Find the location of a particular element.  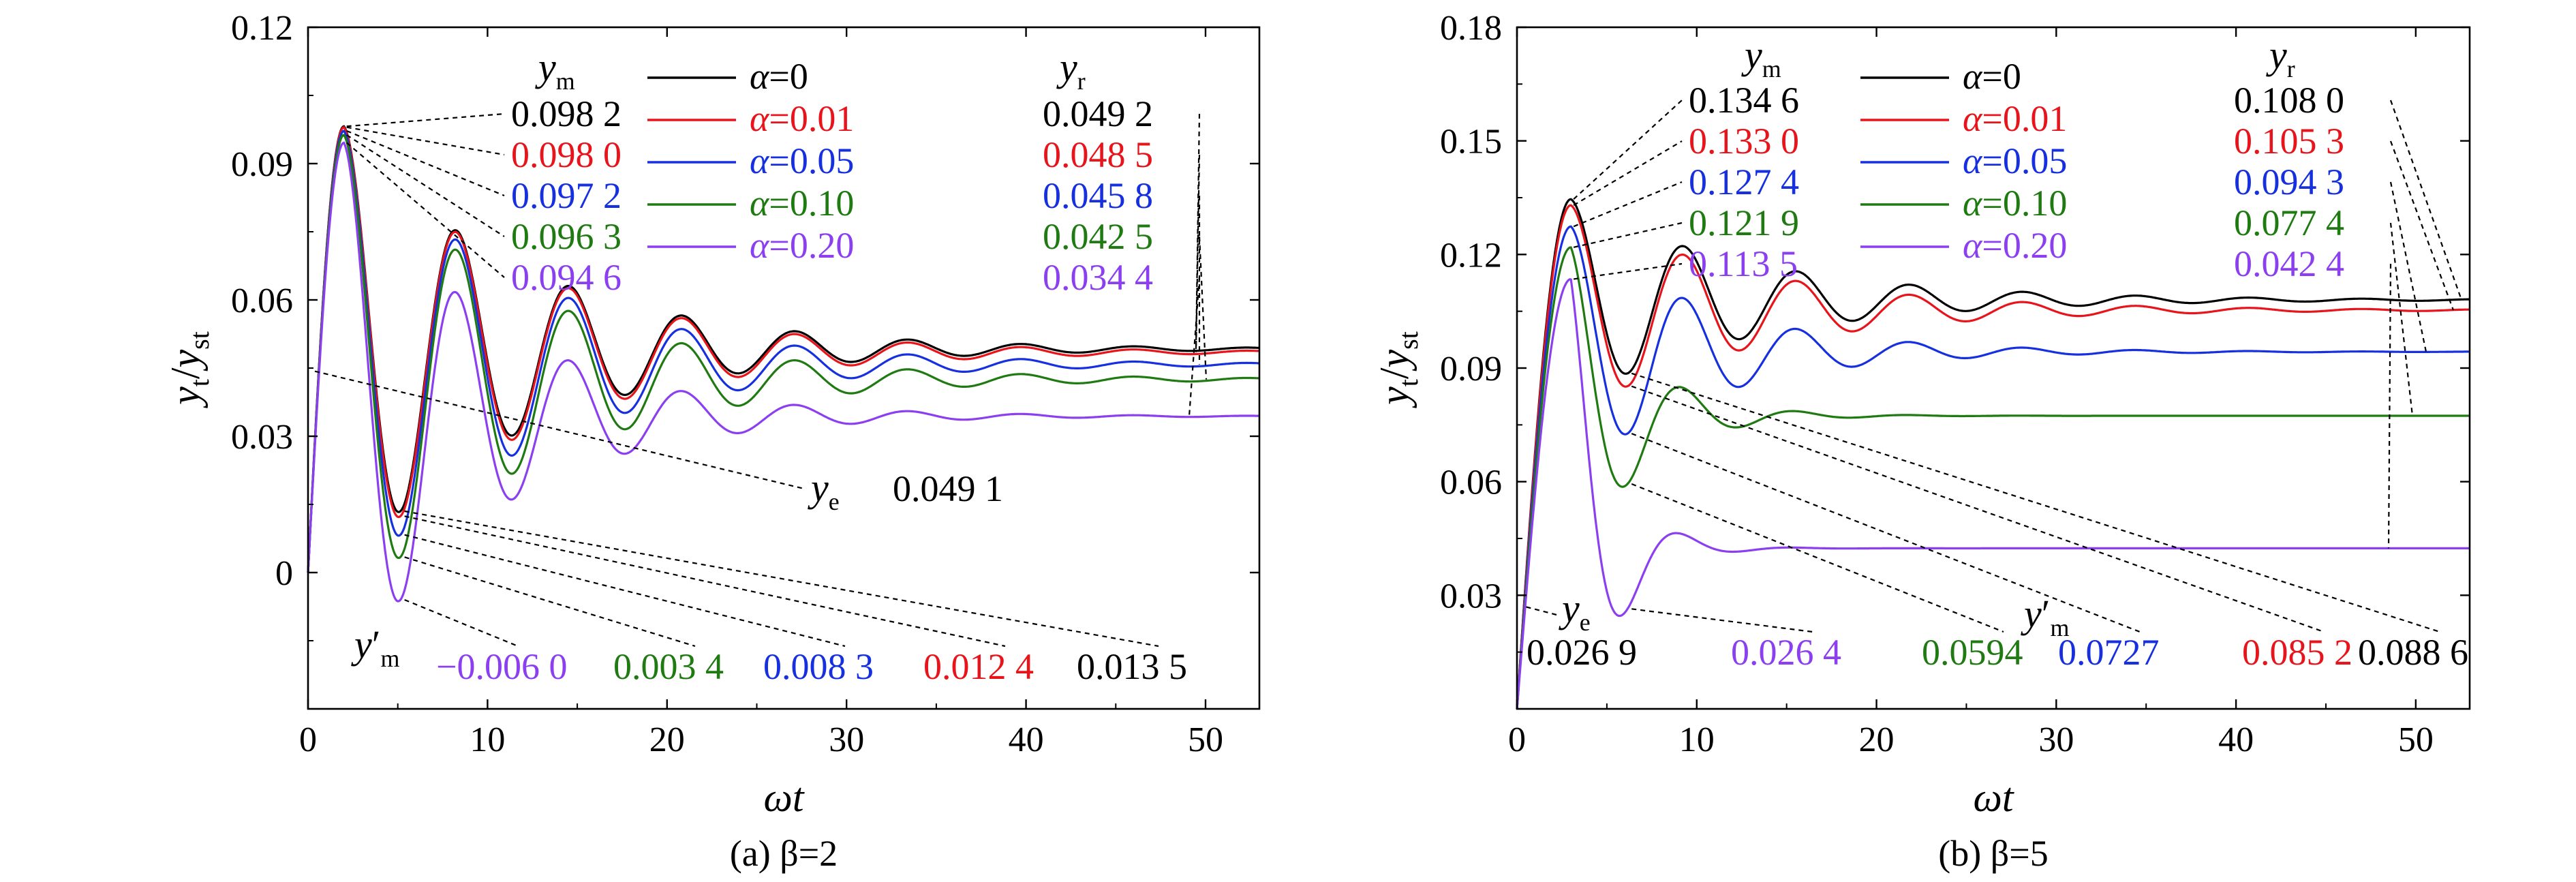

ymprime-value: 0.026 4 is located at coordinates (1786, 652).